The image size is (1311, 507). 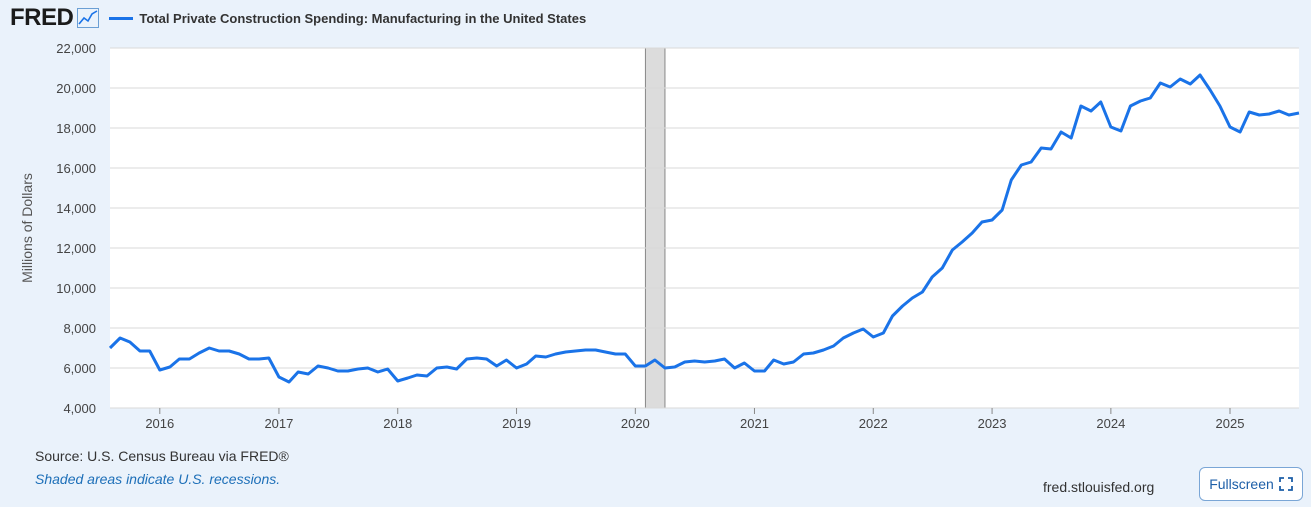 I want to click on recession-band, so click(x=655, y=228).